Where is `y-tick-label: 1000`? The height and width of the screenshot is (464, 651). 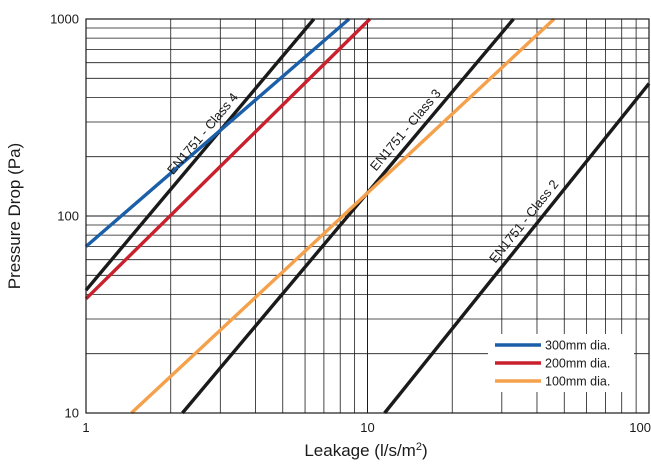
y-tick-label: 1000 is located at coordinates (64, 19).